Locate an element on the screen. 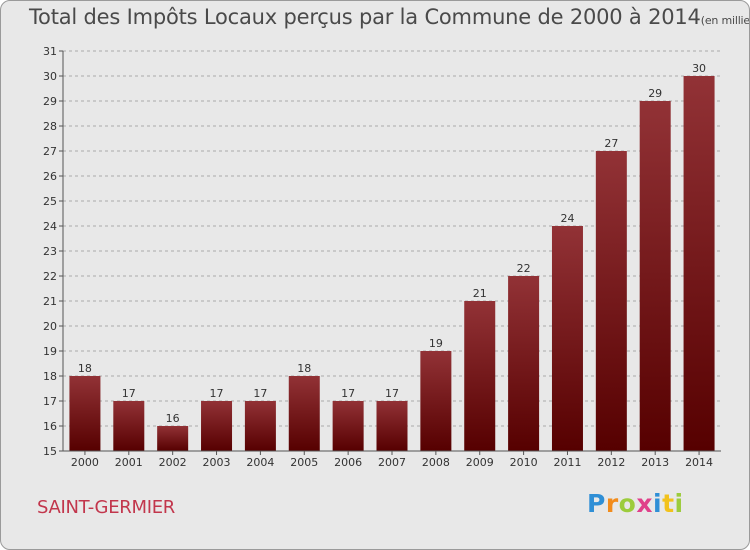 The image size is (750, 550). y-tick-label: 31 is located at coordinates (50, 51).